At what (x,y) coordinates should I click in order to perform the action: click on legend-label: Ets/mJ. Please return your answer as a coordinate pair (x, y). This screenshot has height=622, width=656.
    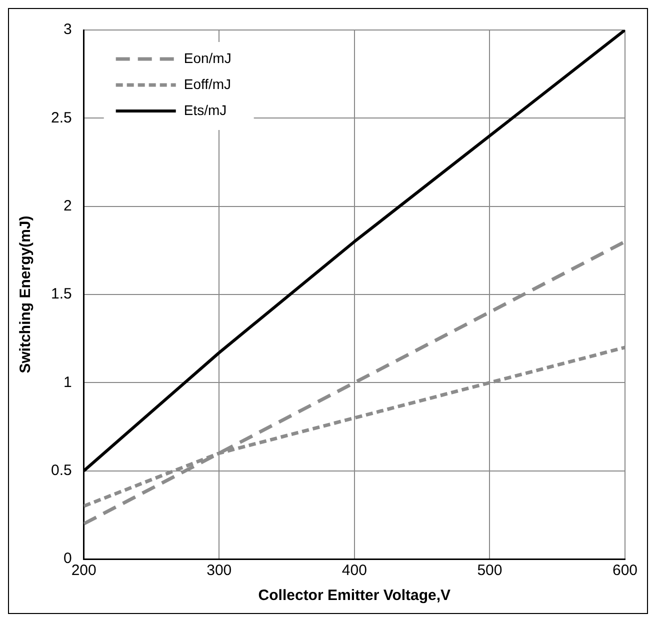
    Looking at the image, I should click on (205, 110).